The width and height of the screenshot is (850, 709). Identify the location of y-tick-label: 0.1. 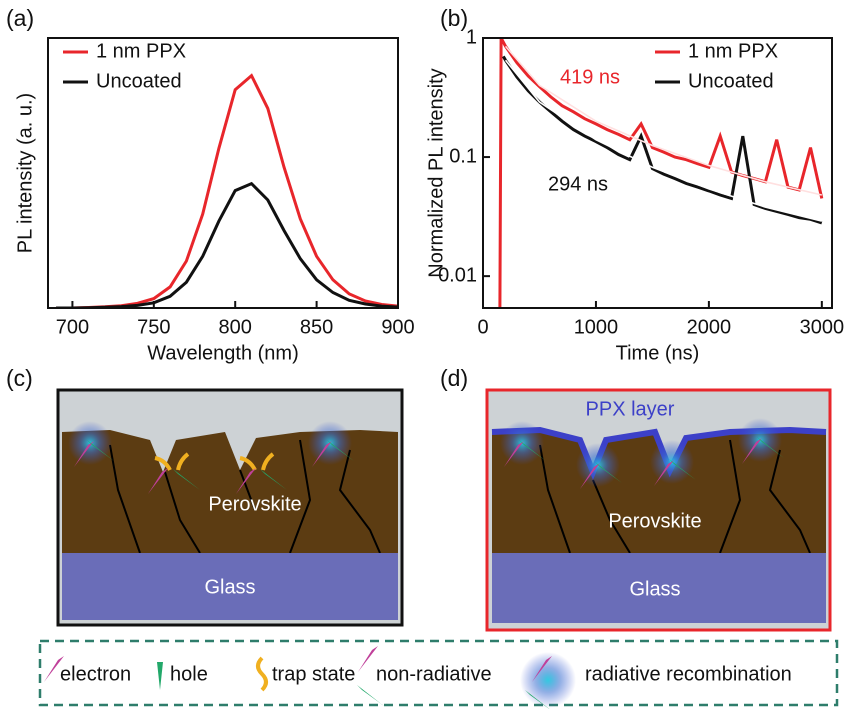
(463, 156).